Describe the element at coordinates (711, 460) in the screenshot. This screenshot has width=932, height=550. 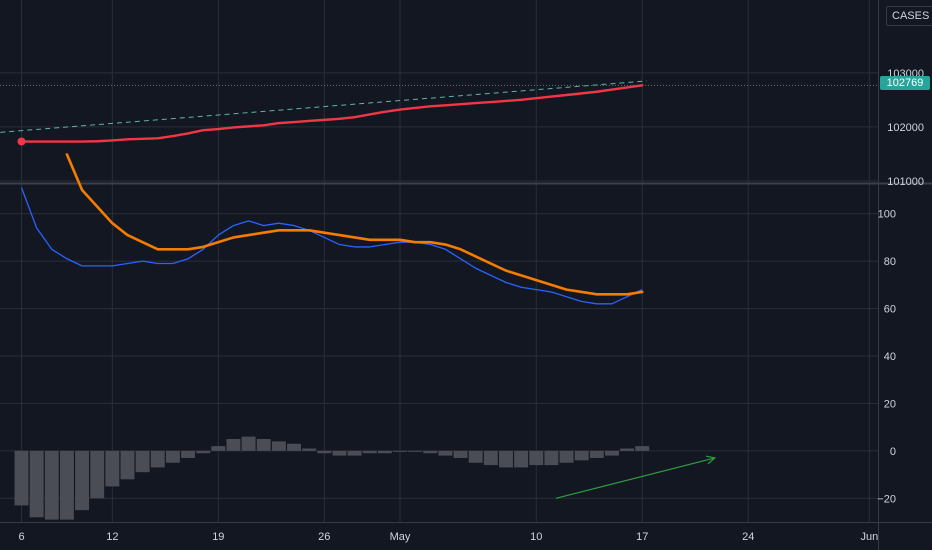
I see `trend-arrow-head` at that location.